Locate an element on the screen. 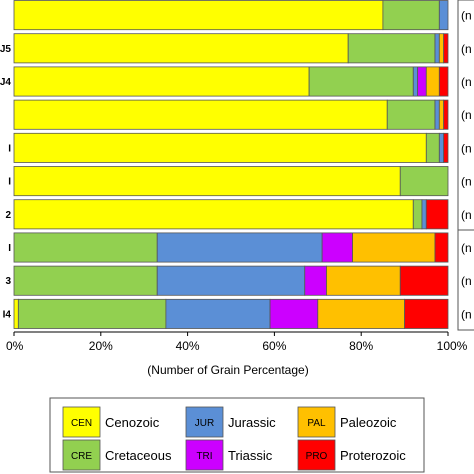  legend-code: PRO is located at coordinates (317, 456).